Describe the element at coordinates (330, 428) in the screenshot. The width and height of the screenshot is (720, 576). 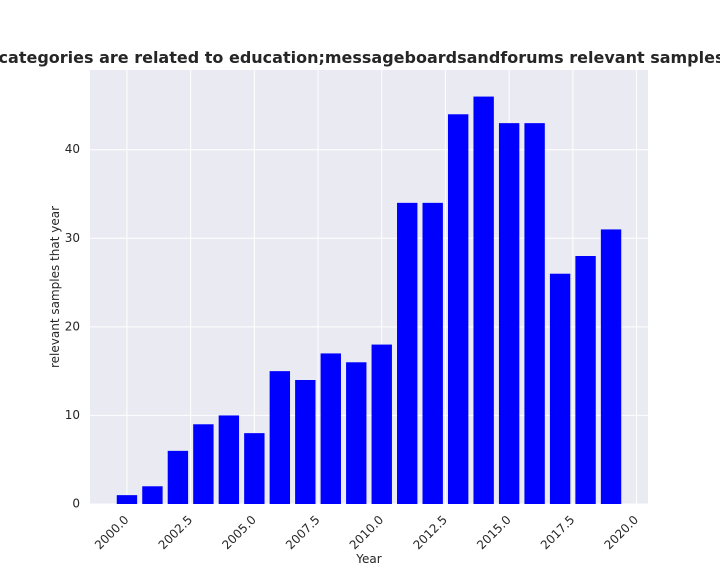
I see `bar-2008` at that location.